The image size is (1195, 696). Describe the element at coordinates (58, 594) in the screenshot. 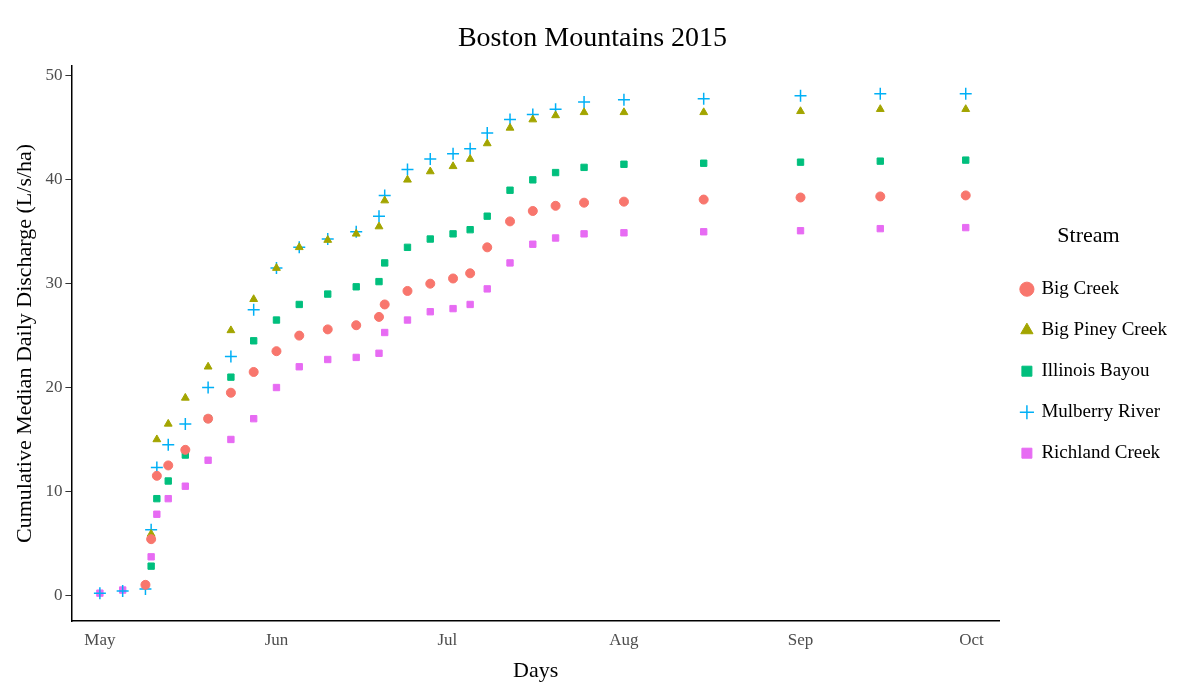

I see `y-tick-label: 0` at that location.